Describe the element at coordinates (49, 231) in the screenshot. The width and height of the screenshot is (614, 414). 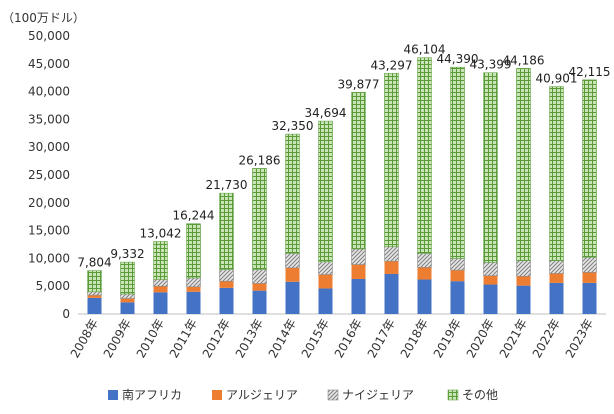
I see `y-tick-label: 15,000` at that location.